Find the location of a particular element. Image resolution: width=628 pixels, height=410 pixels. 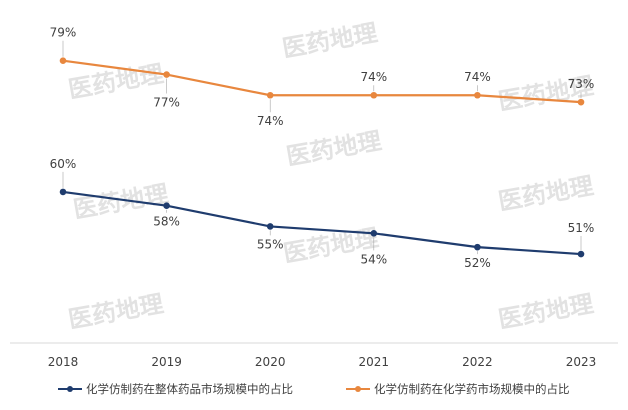

series-1-data-label-3: 74% is located at coordinates (373, 77).